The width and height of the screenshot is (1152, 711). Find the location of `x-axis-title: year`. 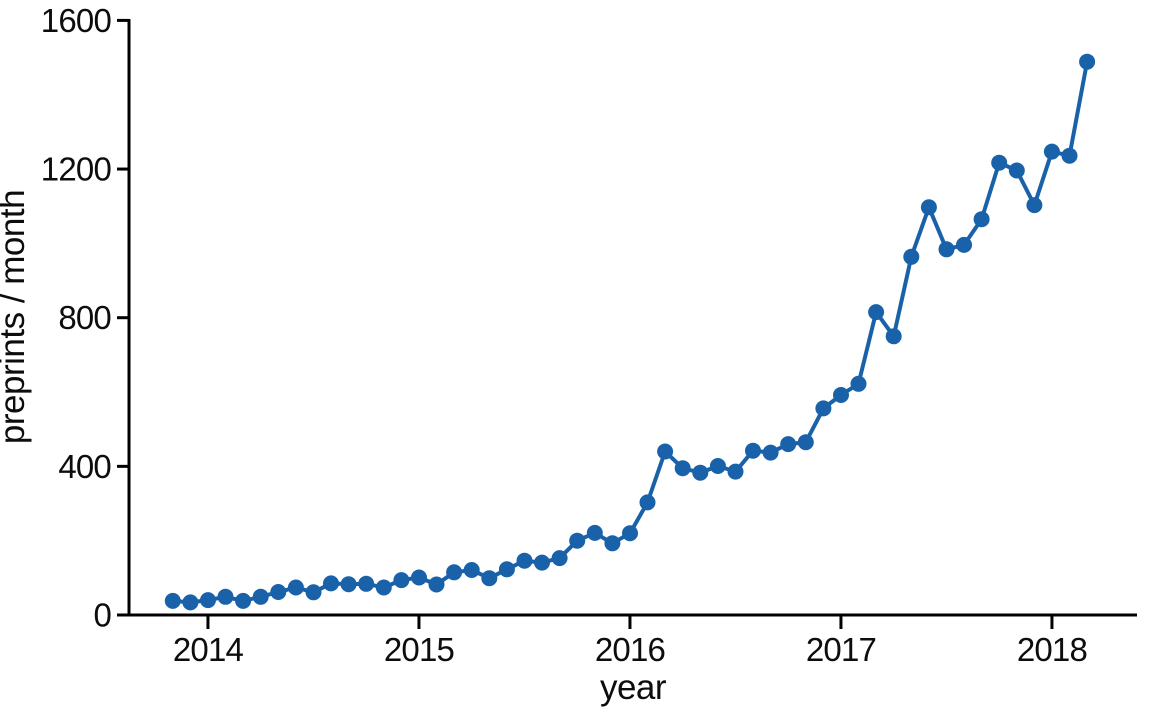

x-axis-title: year is located at coordinates (633, 687).